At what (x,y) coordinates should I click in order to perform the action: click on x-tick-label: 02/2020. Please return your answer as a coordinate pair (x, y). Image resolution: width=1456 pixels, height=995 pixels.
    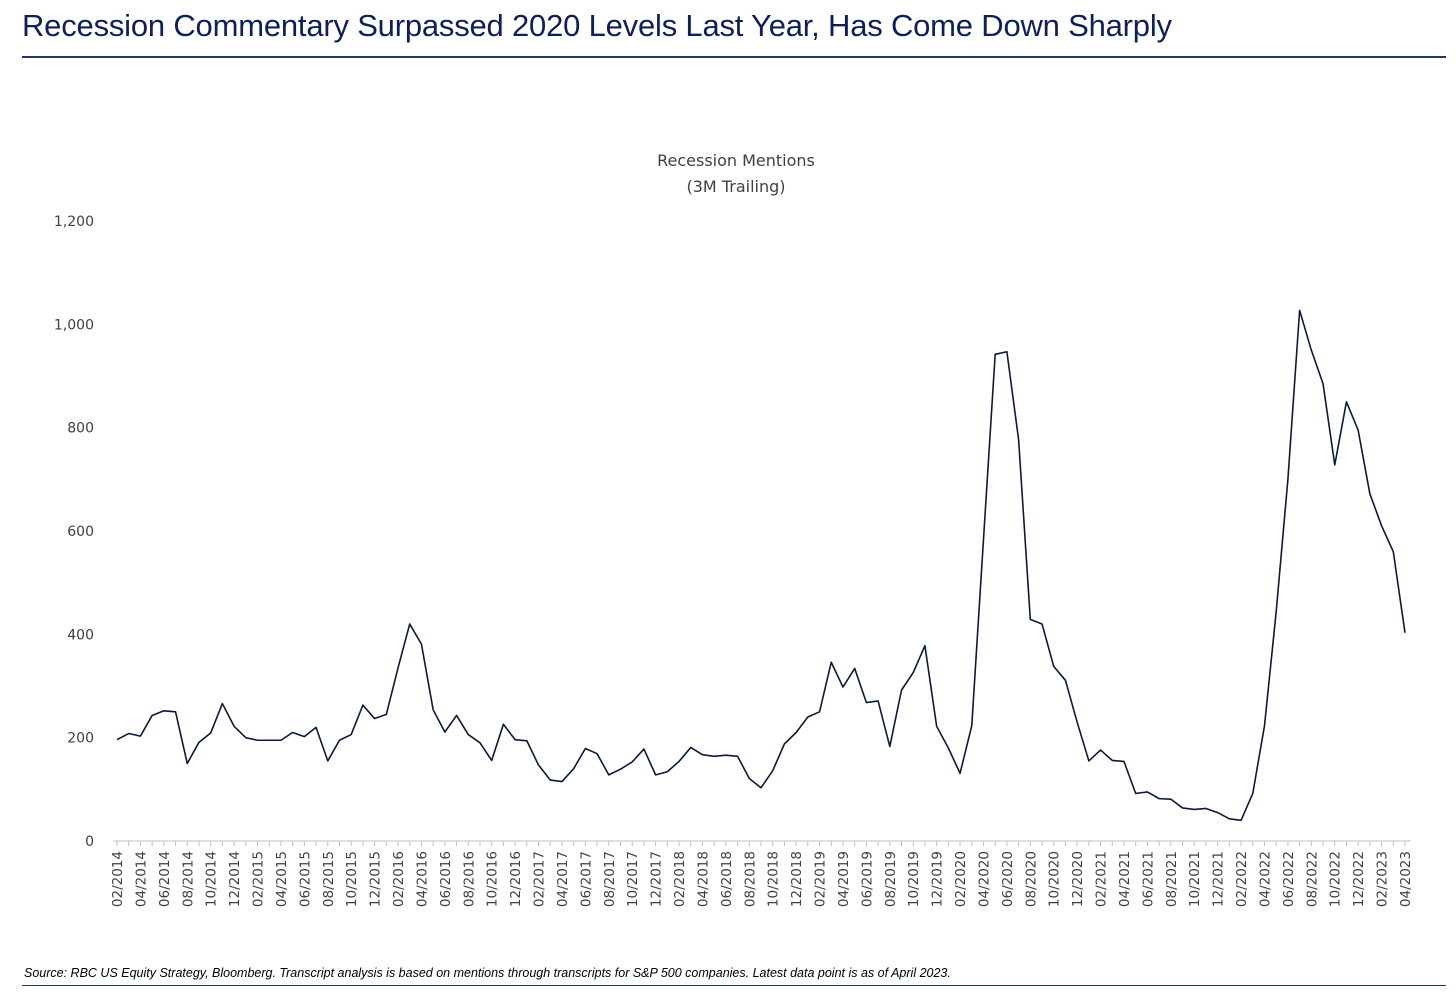
    Looking at the image, I should click on (961, 879).